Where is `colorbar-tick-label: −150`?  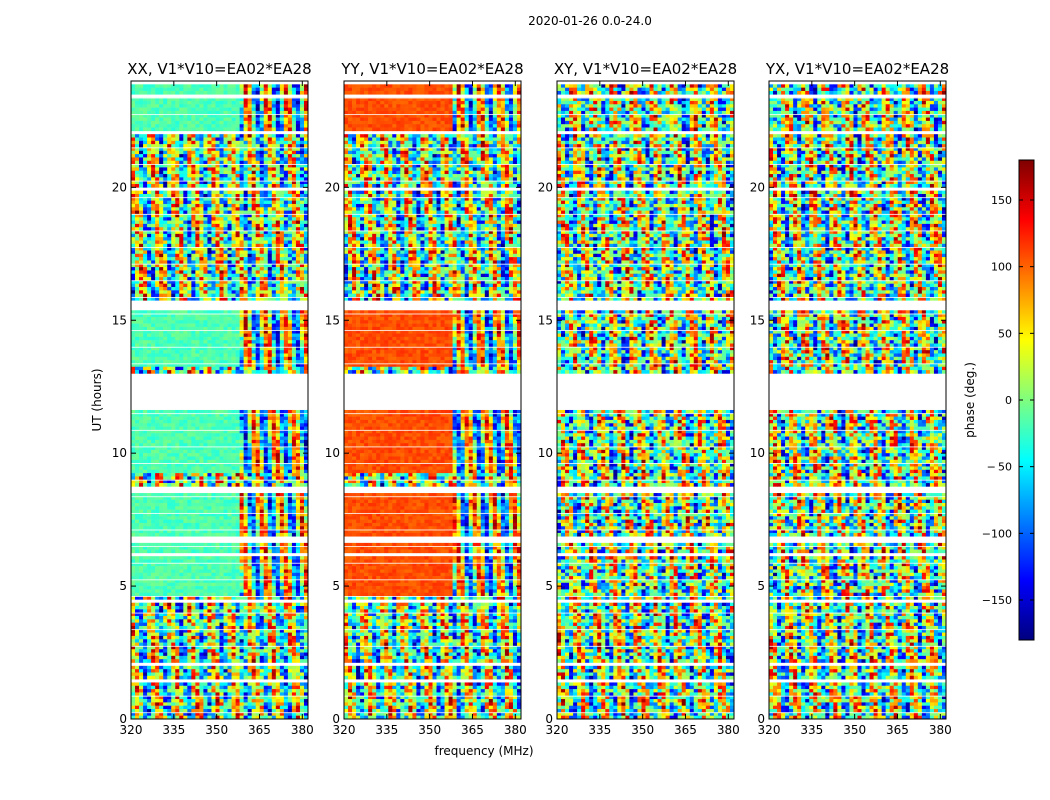
colorbar-tick-label: −150 is located at coordinates (997, 600).